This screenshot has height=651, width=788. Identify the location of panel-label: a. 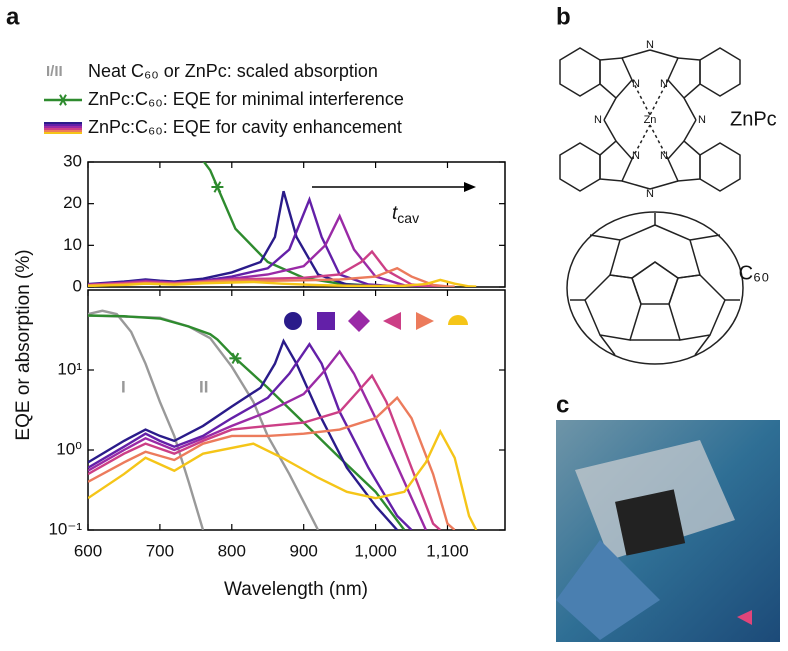
(13, 16).